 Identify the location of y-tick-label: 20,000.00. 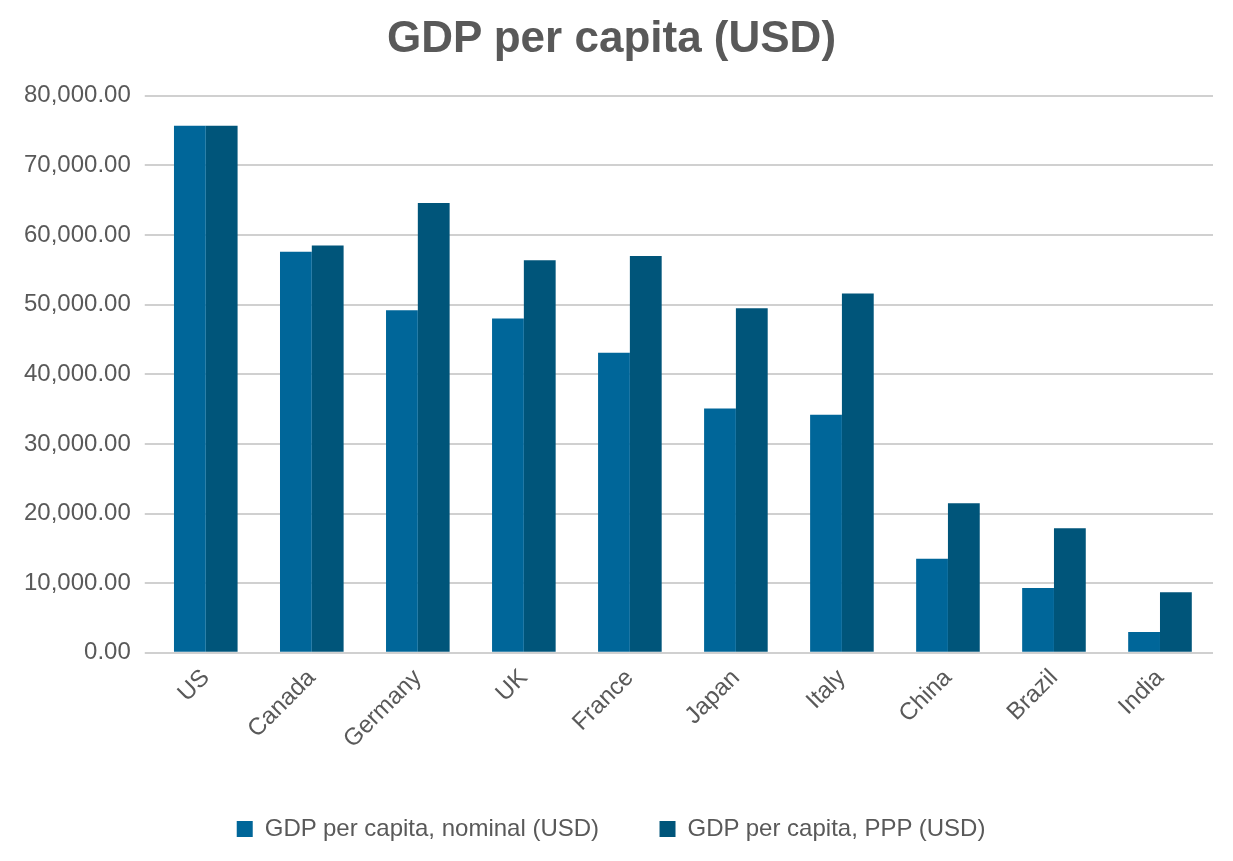
(77, 512).